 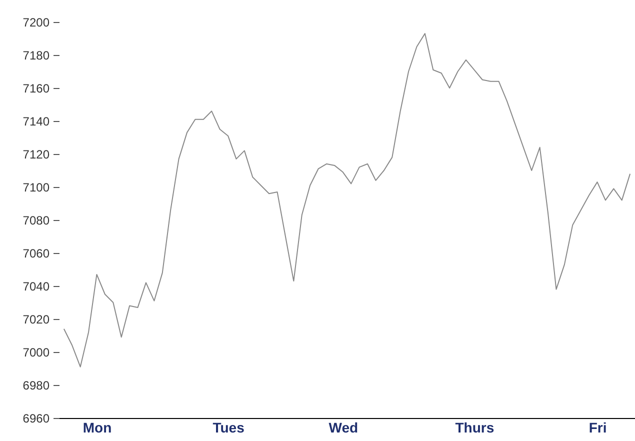 What do you see at coordinates (36, 319) in the screenshot?
I see `y-tick-label: 7020` at bounding box center [36, 319].